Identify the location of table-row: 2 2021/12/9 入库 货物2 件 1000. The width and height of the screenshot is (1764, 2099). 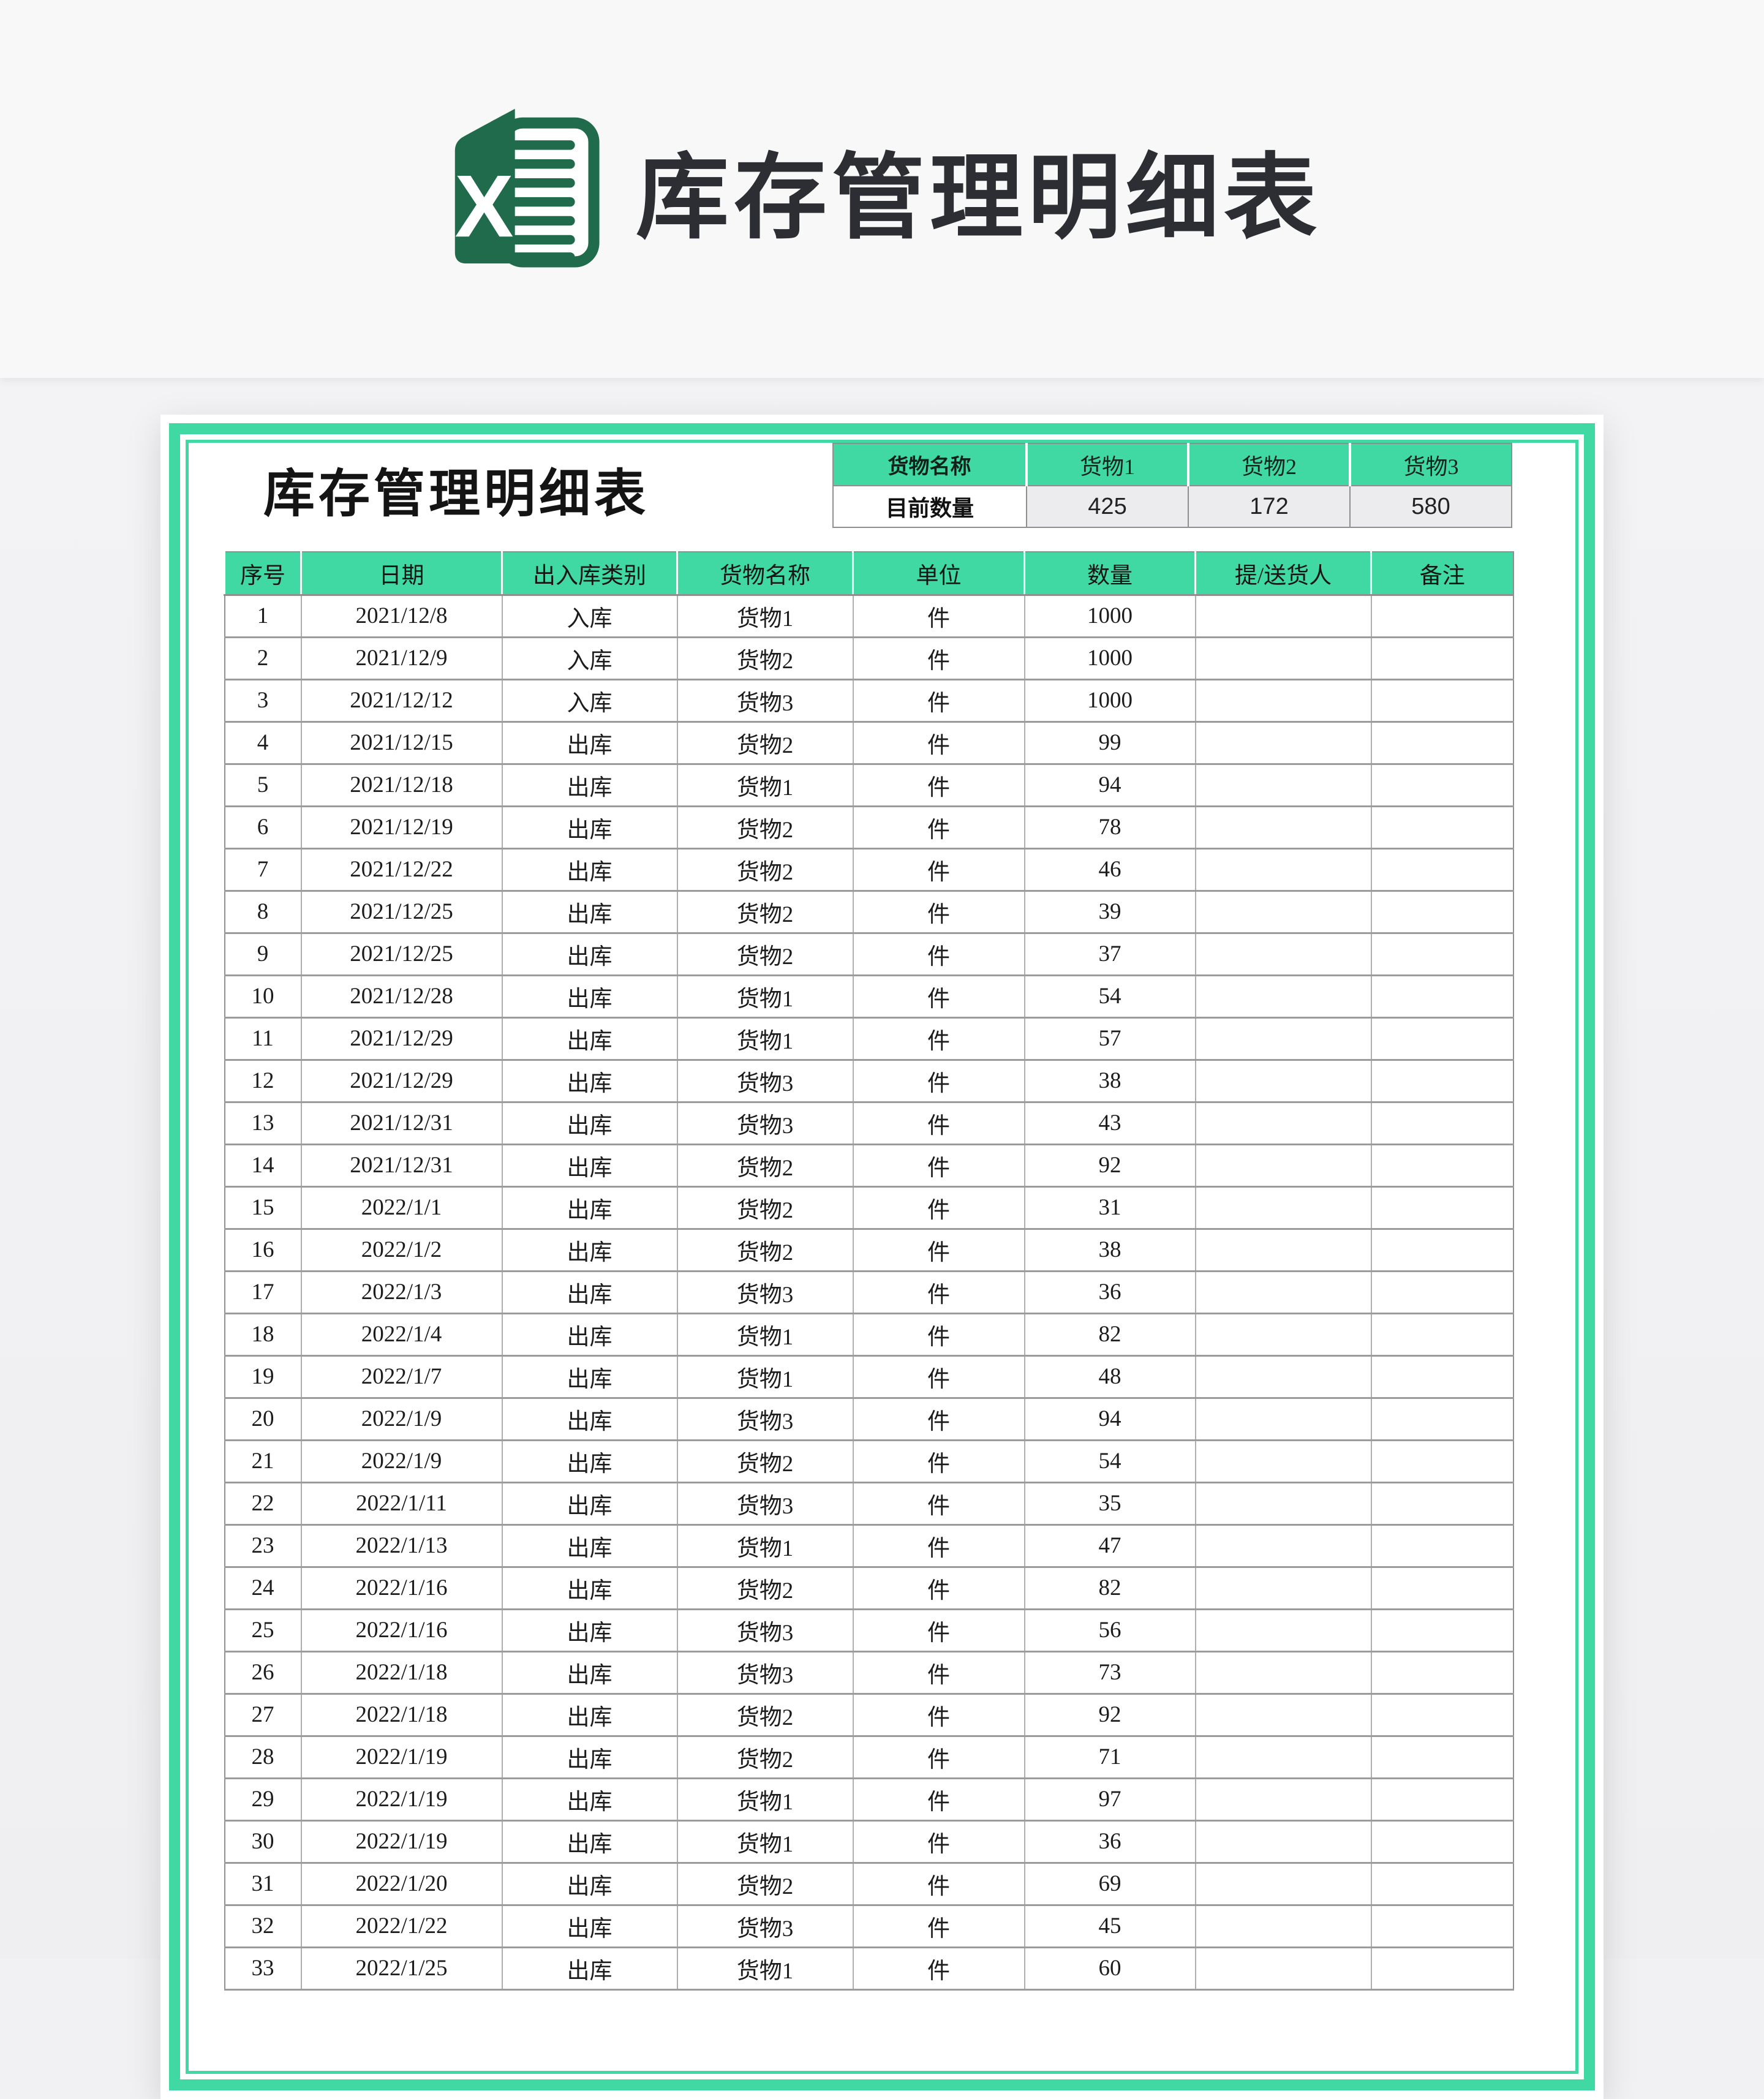
(869, 658).